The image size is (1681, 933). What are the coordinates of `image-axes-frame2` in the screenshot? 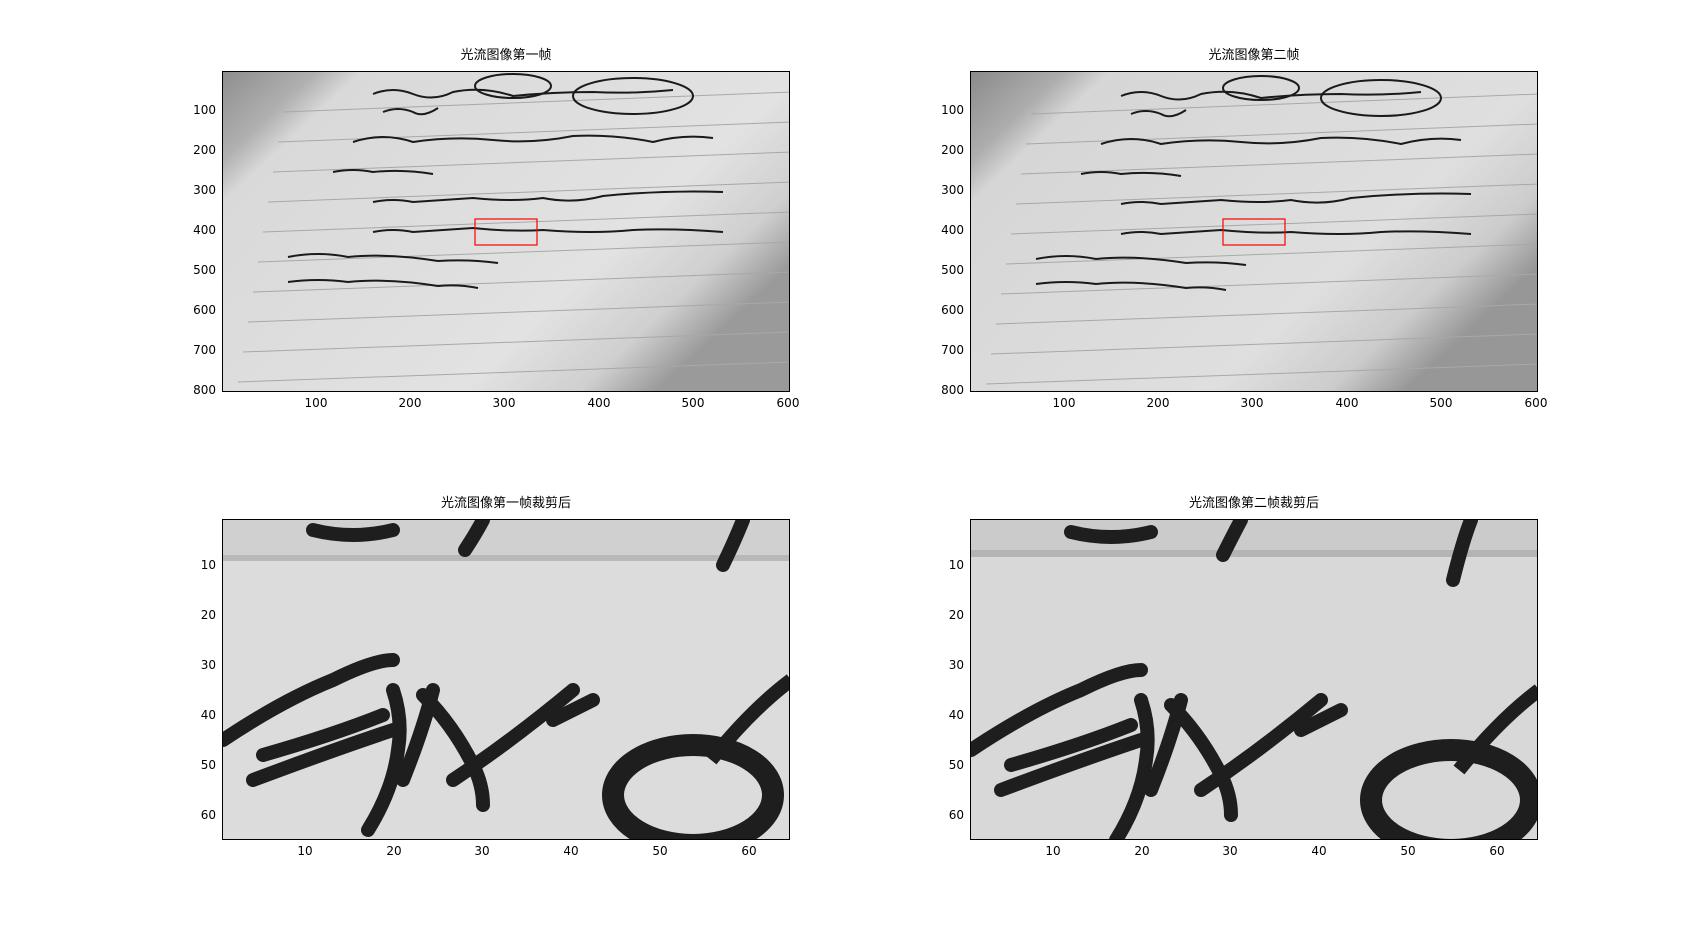 It's located at (1254, 231).